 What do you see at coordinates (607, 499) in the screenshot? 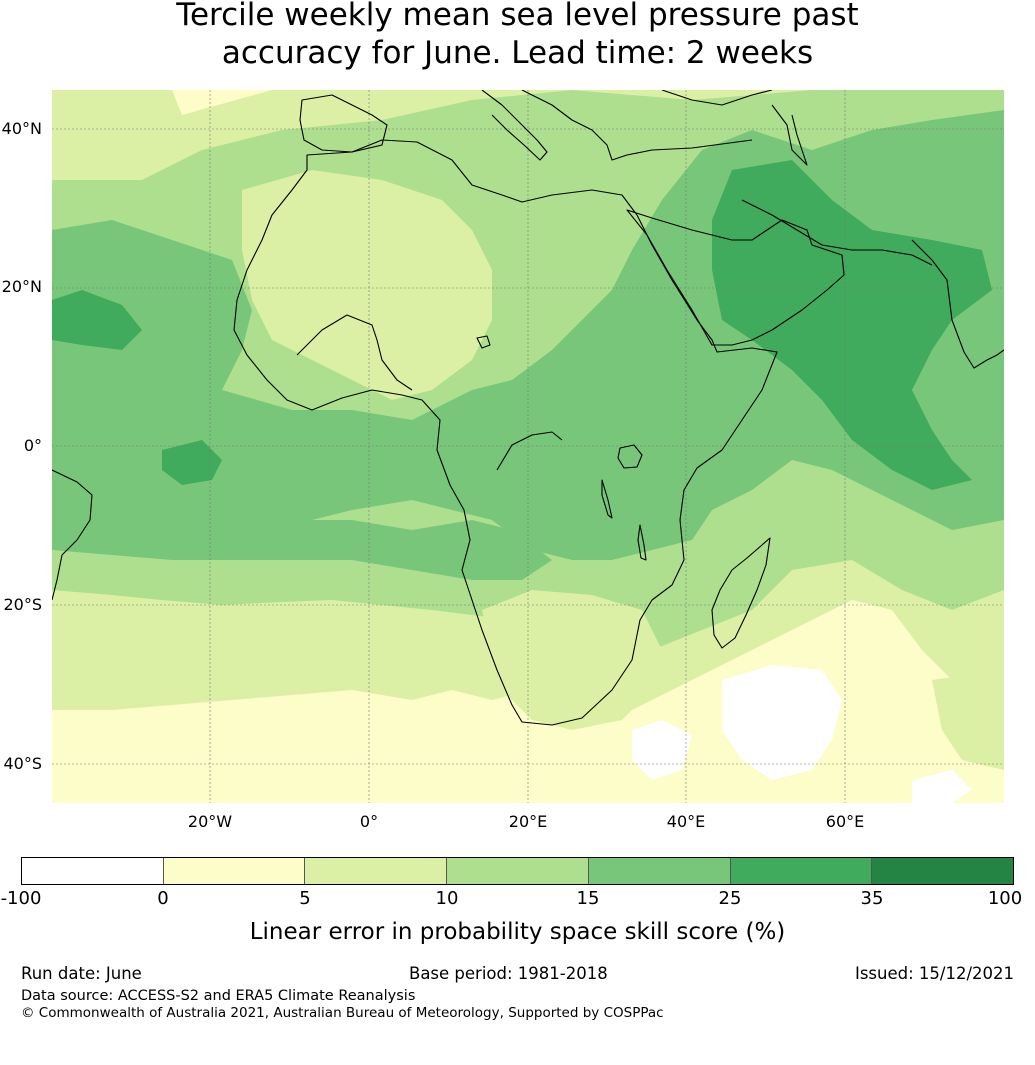
I see `lake-tanganyika` at bounding box center [607, 499].